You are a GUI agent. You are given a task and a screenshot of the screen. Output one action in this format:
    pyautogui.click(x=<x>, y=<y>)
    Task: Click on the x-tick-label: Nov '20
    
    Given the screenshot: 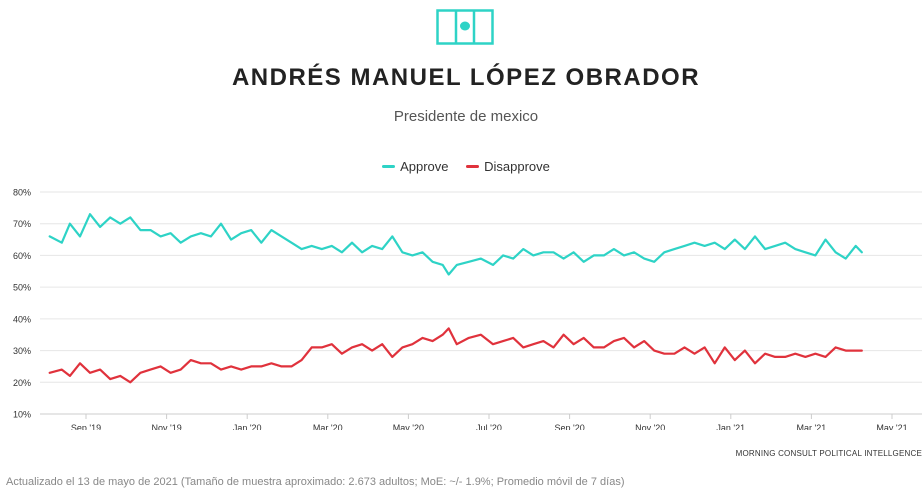 What is the action you would take?
    pyautogui.click(x=650, y=426)
    